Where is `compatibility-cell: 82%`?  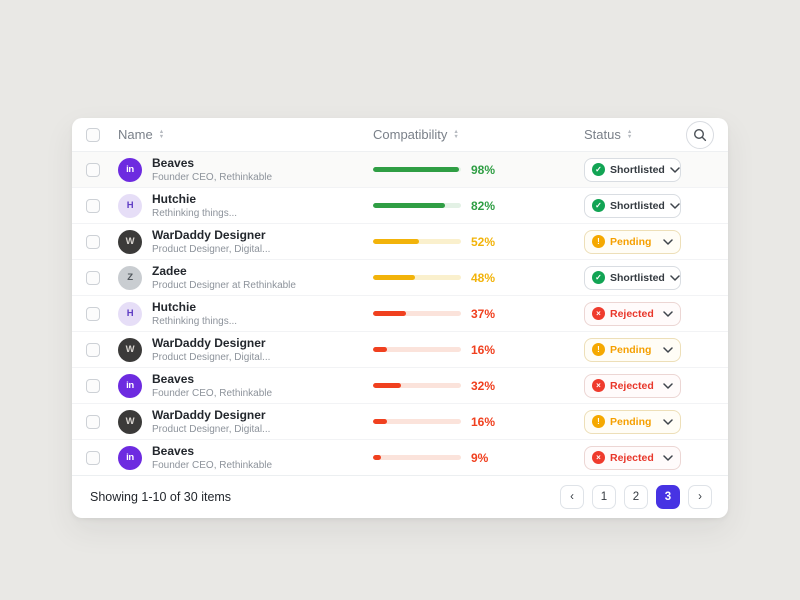 compatibility-cell: 82% is located at coordinates (472, 206).